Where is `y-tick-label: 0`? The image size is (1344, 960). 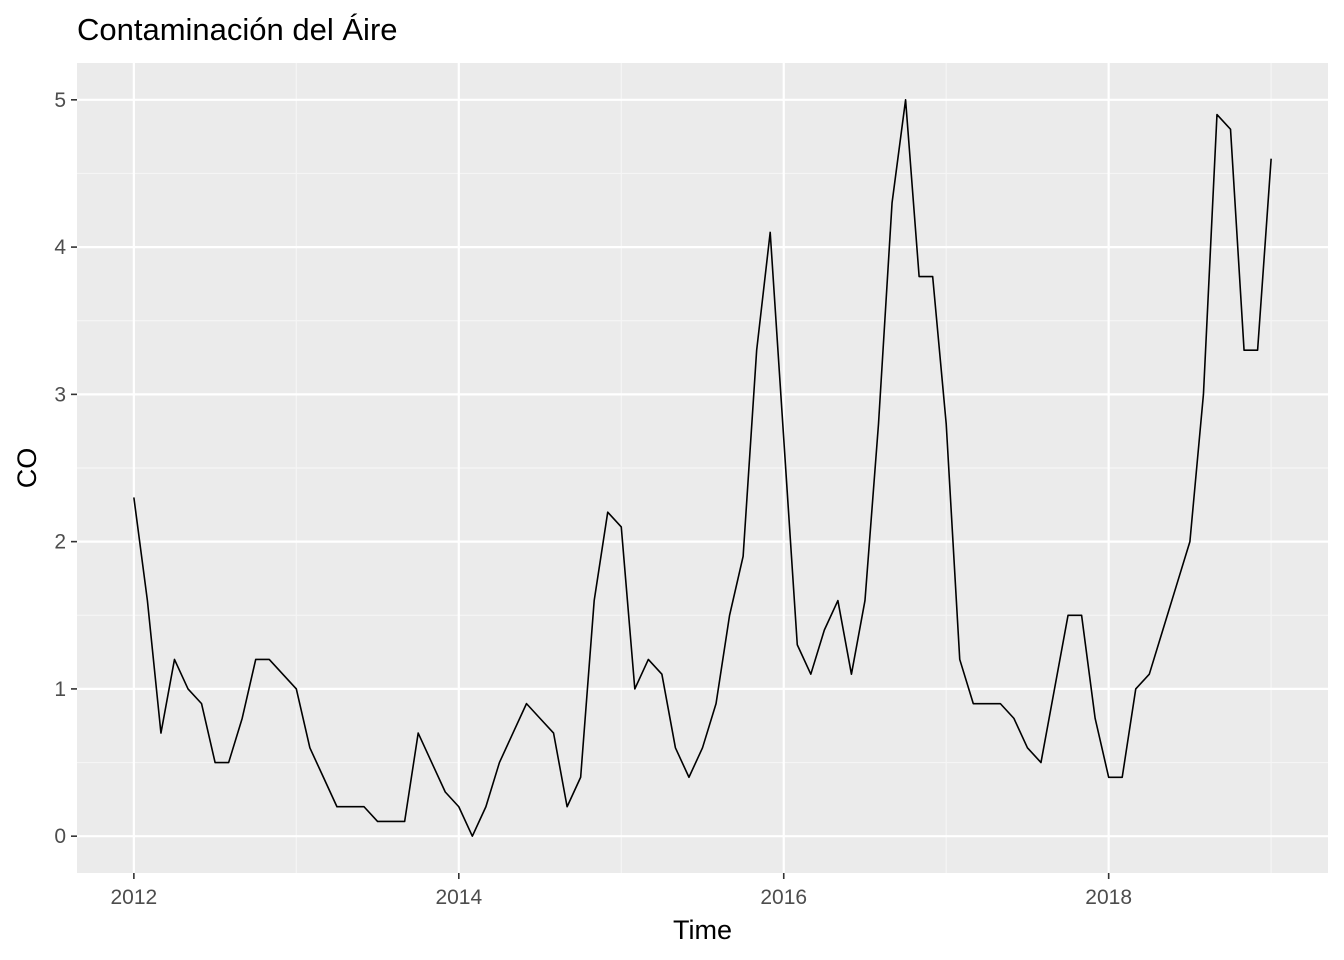 y-tick-label: 0 is located at coordinates (60, 836).